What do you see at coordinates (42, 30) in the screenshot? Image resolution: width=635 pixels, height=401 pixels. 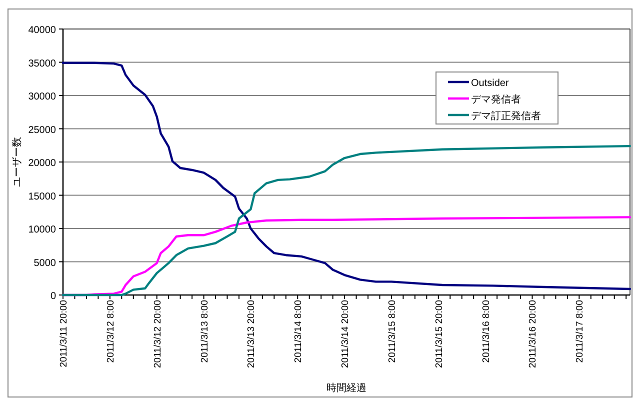 I see `y-tick-label: 40000` at bounding box center [42, 30].